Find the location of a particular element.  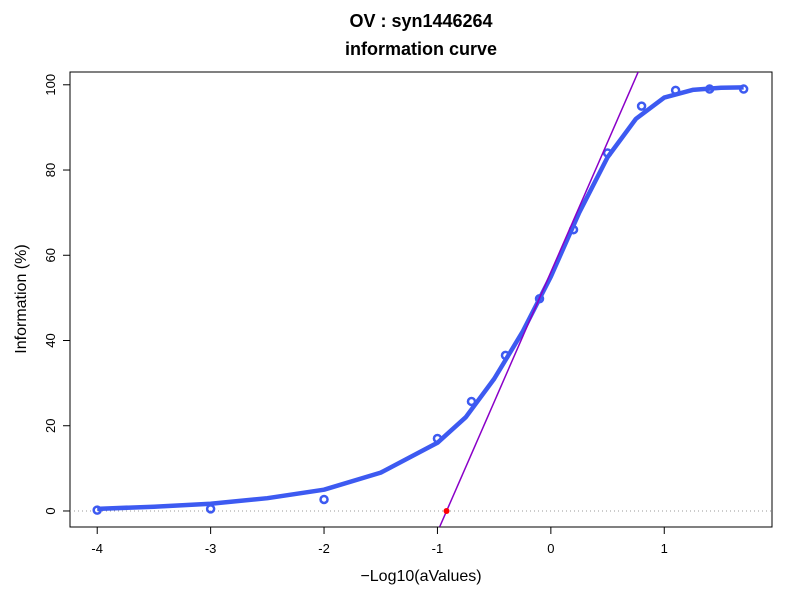

y-axis-title: Information (%) is located at coordinates (21, 298).